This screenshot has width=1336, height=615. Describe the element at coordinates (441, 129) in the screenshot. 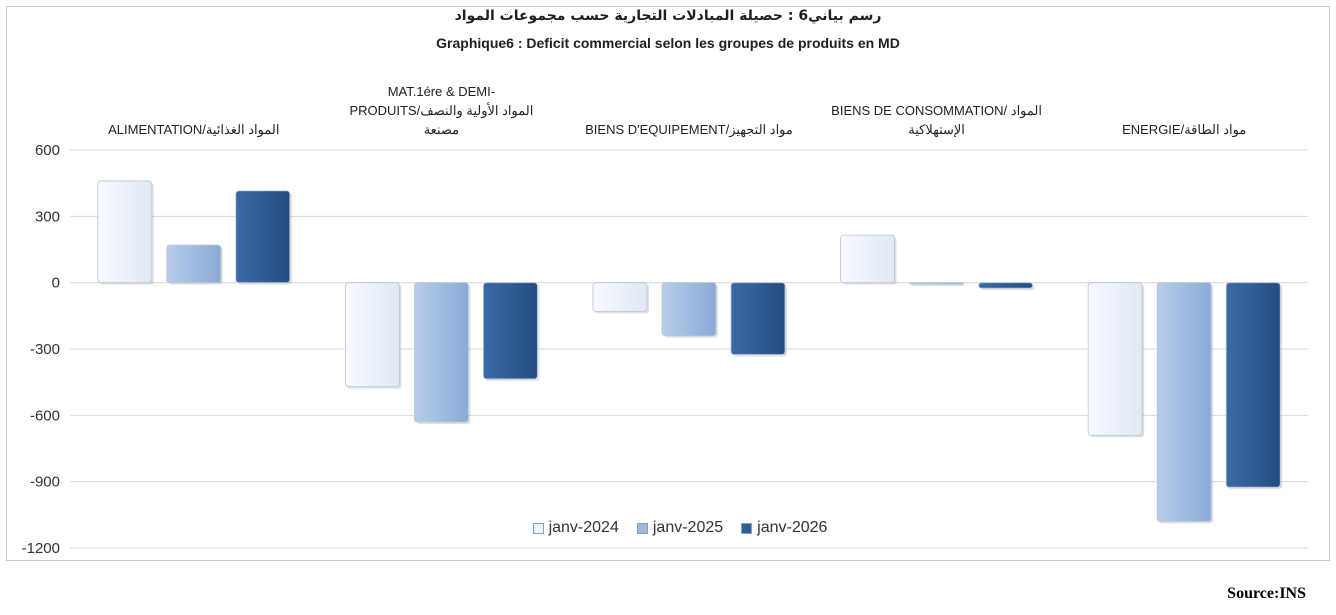

I see `category-label-line: مصنعة` at that location.